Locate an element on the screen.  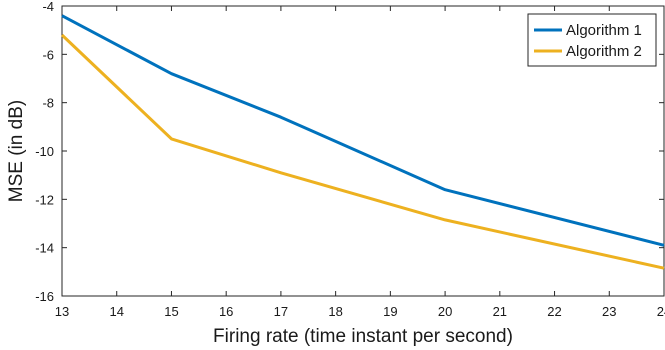
x-tick-label: 14 is located at coordinates (116, 311).